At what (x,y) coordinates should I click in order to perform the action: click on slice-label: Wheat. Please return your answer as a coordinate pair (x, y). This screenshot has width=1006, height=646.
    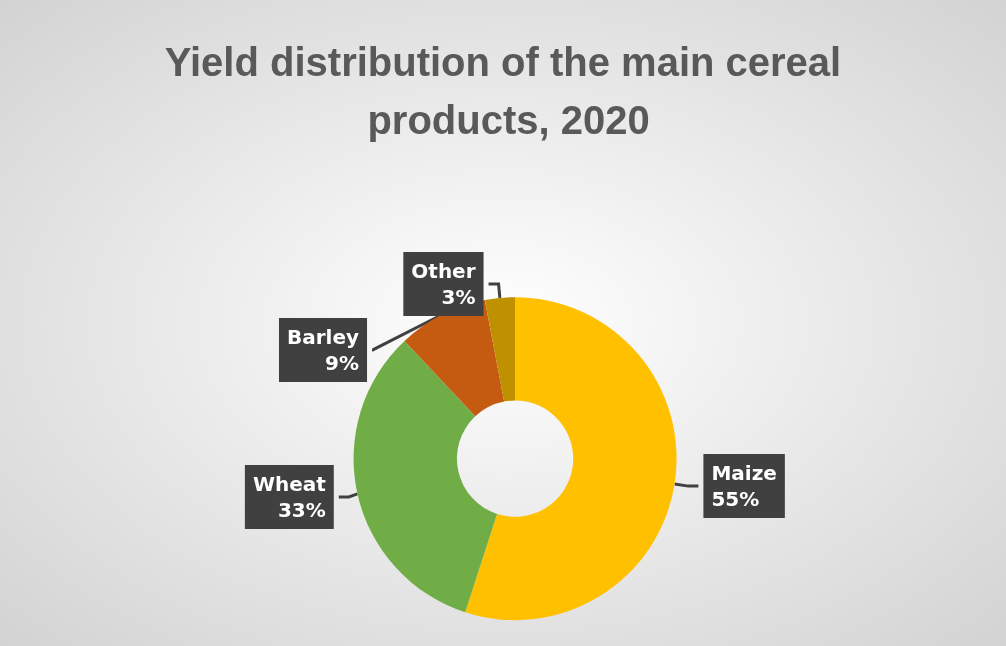
    Looking at the image, I should click on (289, 483).